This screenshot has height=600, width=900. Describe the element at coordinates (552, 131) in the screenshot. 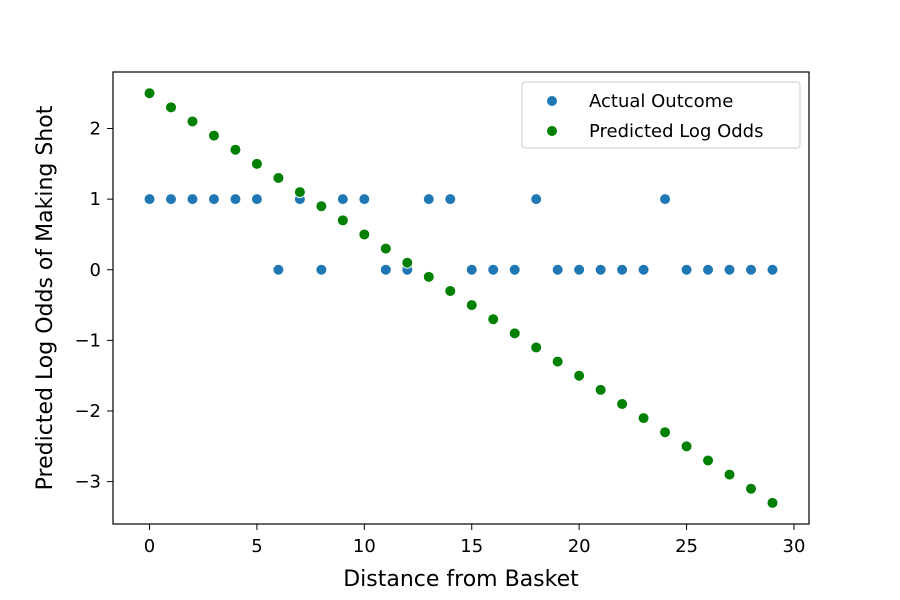

I see `legend-marker-predicted-log-odds` at that location.